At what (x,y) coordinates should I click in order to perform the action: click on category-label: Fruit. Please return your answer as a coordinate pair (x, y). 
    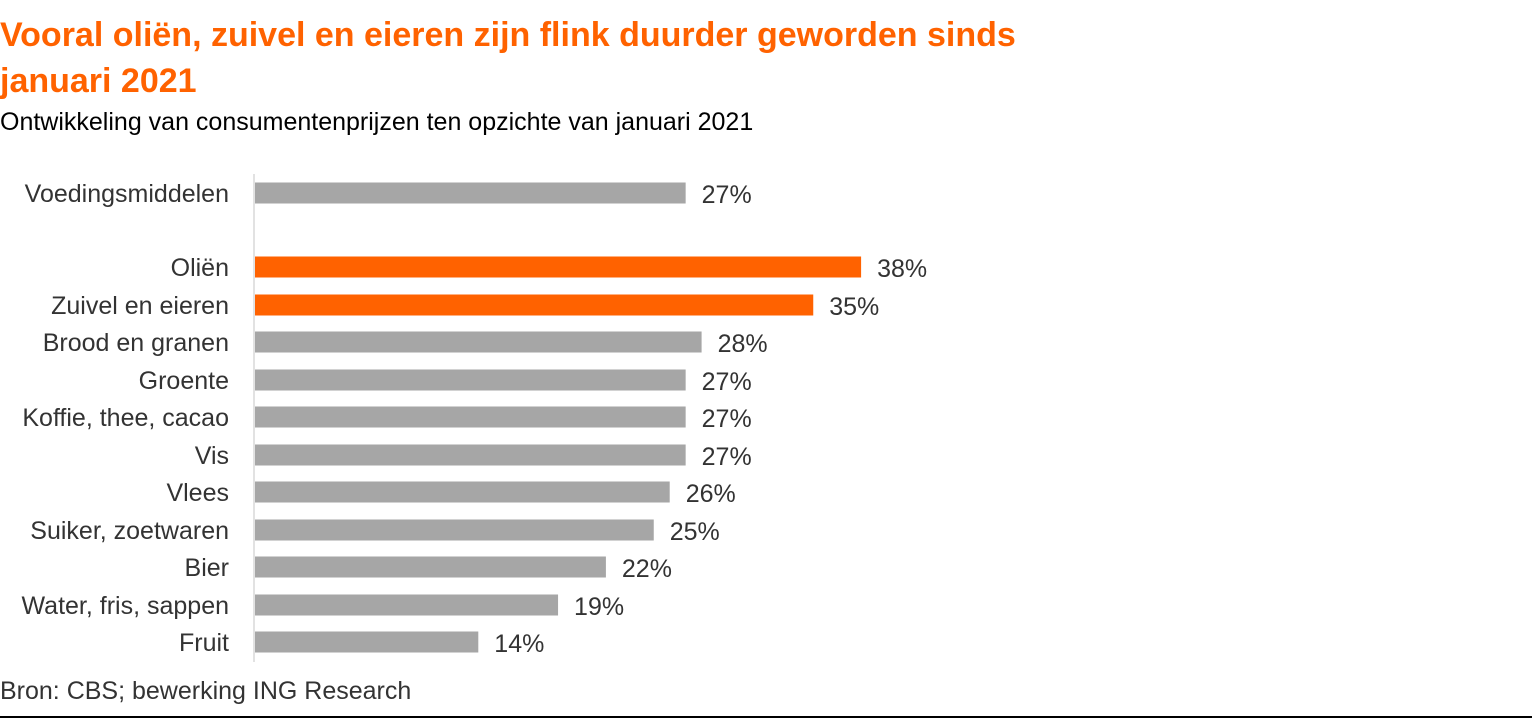
    Looking at the image, I should click on (204, 643).